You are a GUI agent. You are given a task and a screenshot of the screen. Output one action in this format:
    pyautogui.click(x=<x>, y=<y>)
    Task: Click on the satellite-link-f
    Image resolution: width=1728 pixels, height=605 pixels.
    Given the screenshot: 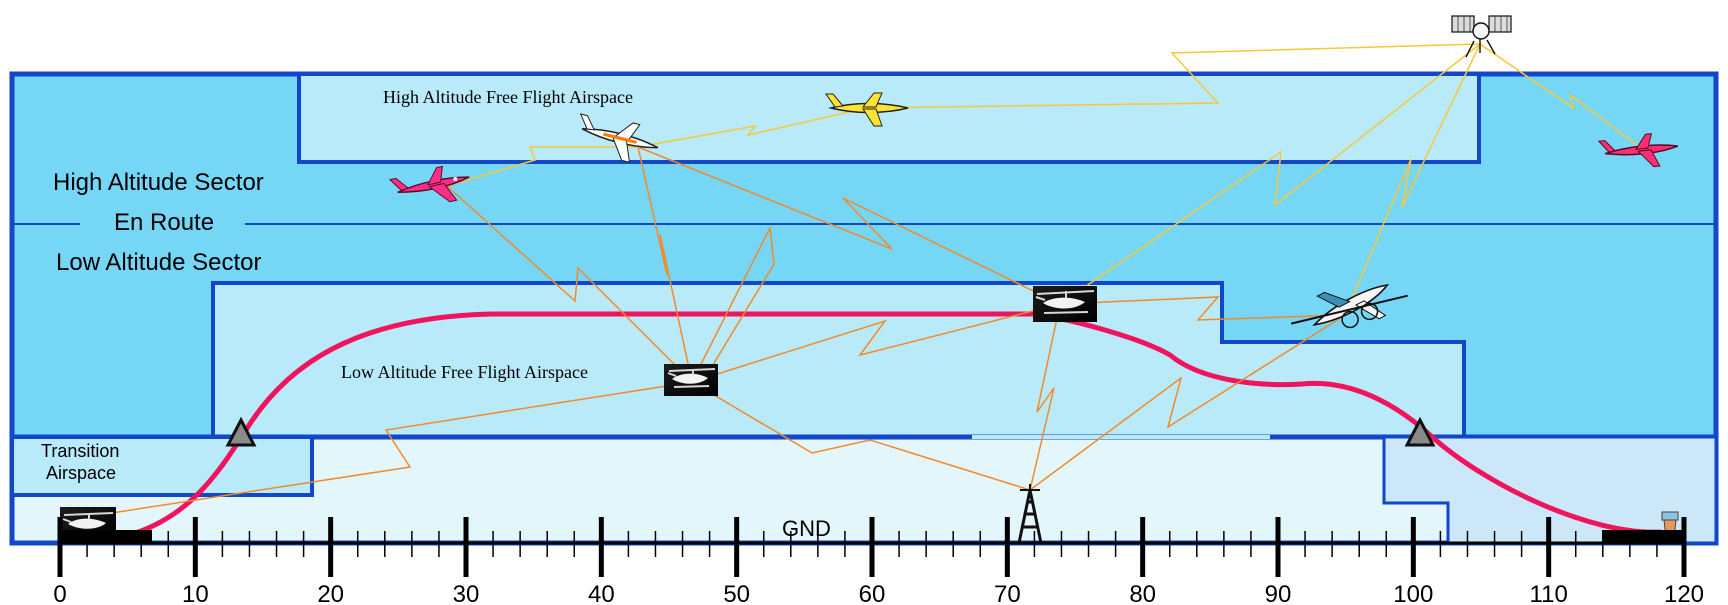 What is the action you would take?
    pyautogui.click(x=1560, y=96)
    